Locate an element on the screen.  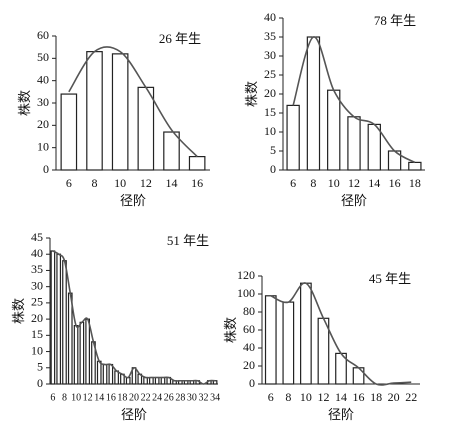
y-tick-label: 120 is located at coordinates (246, 275).